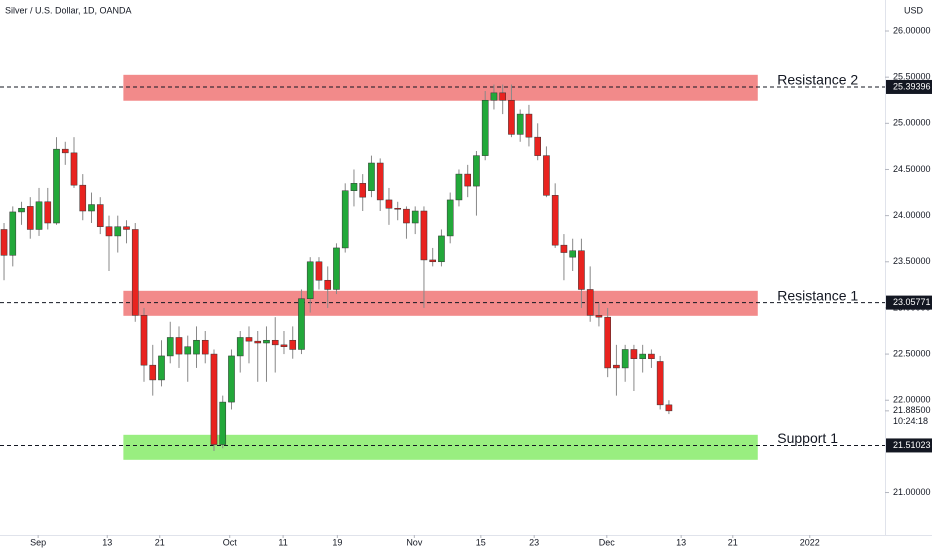 Image resolution: width=932 pixels, height=550 pixels. What do you see at coordinates (912, 400) in the screenshot?
I see `y-tick-label: 22.00000` at bounding box center [912, 400].